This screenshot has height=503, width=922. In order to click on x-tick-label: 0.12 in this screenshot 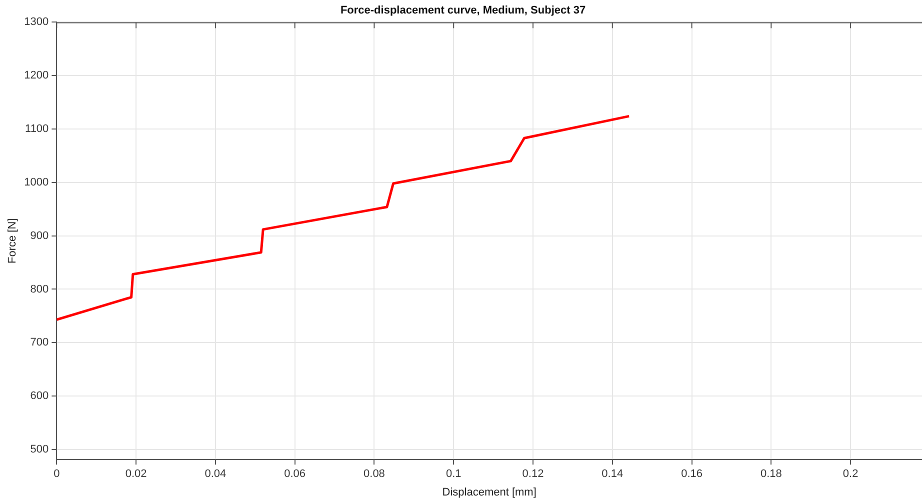, I will do `click(533, 474)`.